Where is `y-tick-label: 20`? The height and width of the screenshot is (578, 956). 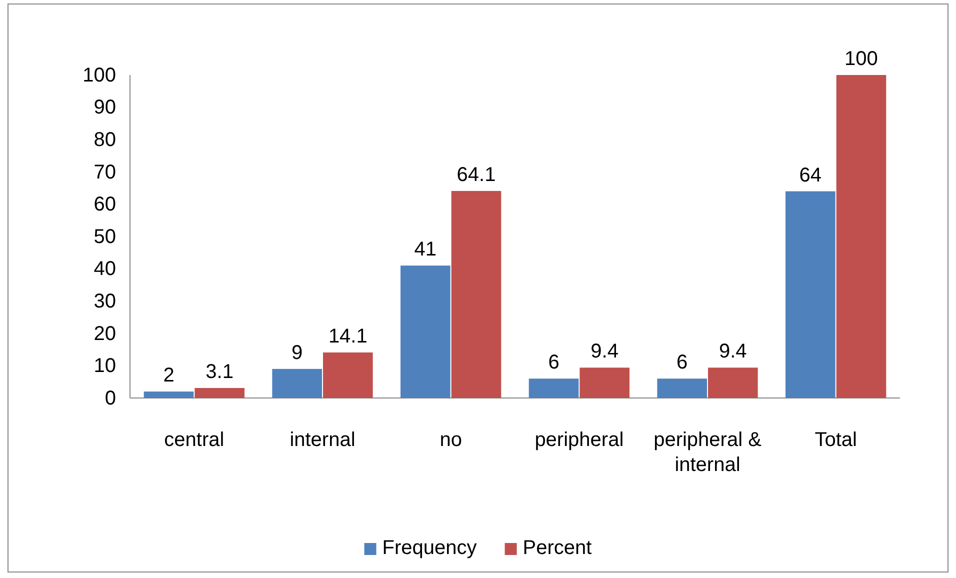
y-tick-label: 20 is located at coordinates (105, 333).